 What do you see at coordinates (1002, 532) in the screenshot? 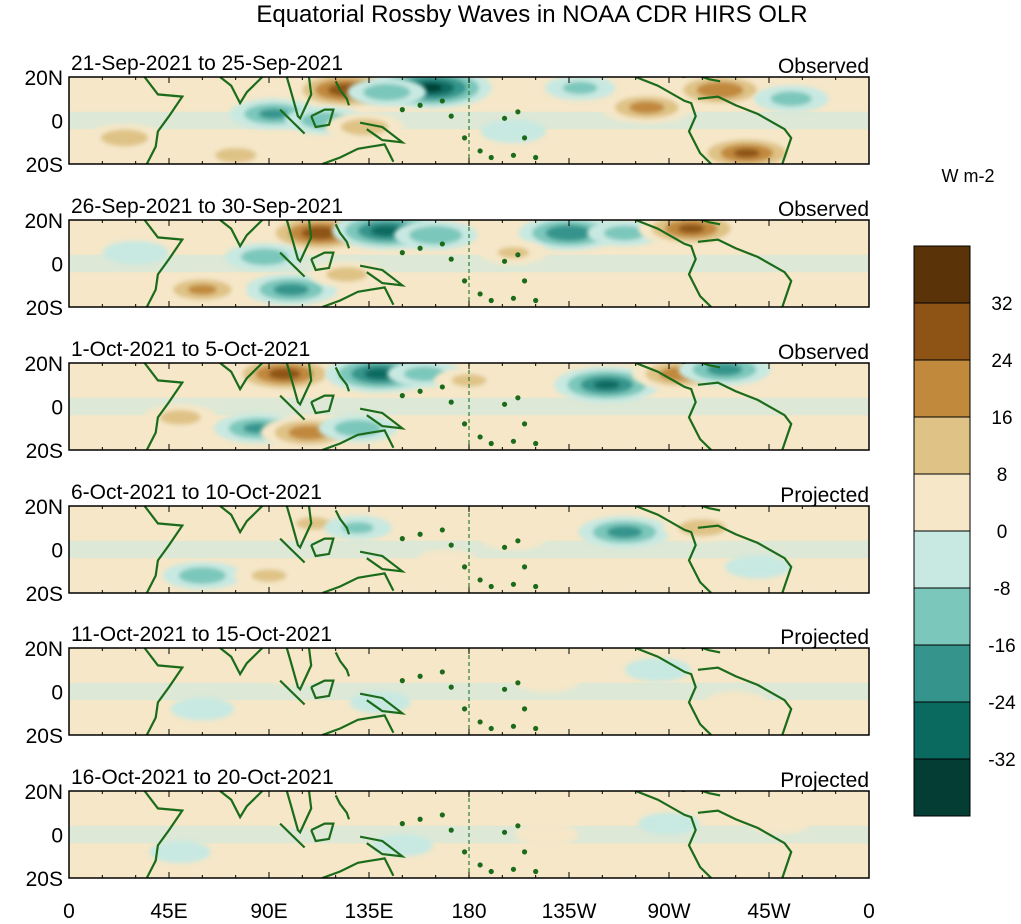
I see `colorbar-label: 0` at bounding box center [1002, 532].